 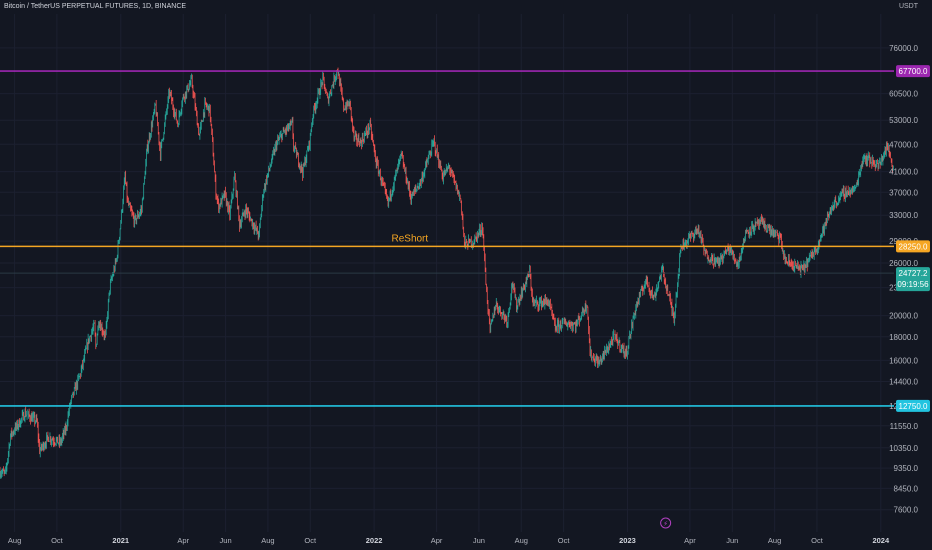 I want to click on y-tick-label: 16000.0, so click(x=903, y=360).